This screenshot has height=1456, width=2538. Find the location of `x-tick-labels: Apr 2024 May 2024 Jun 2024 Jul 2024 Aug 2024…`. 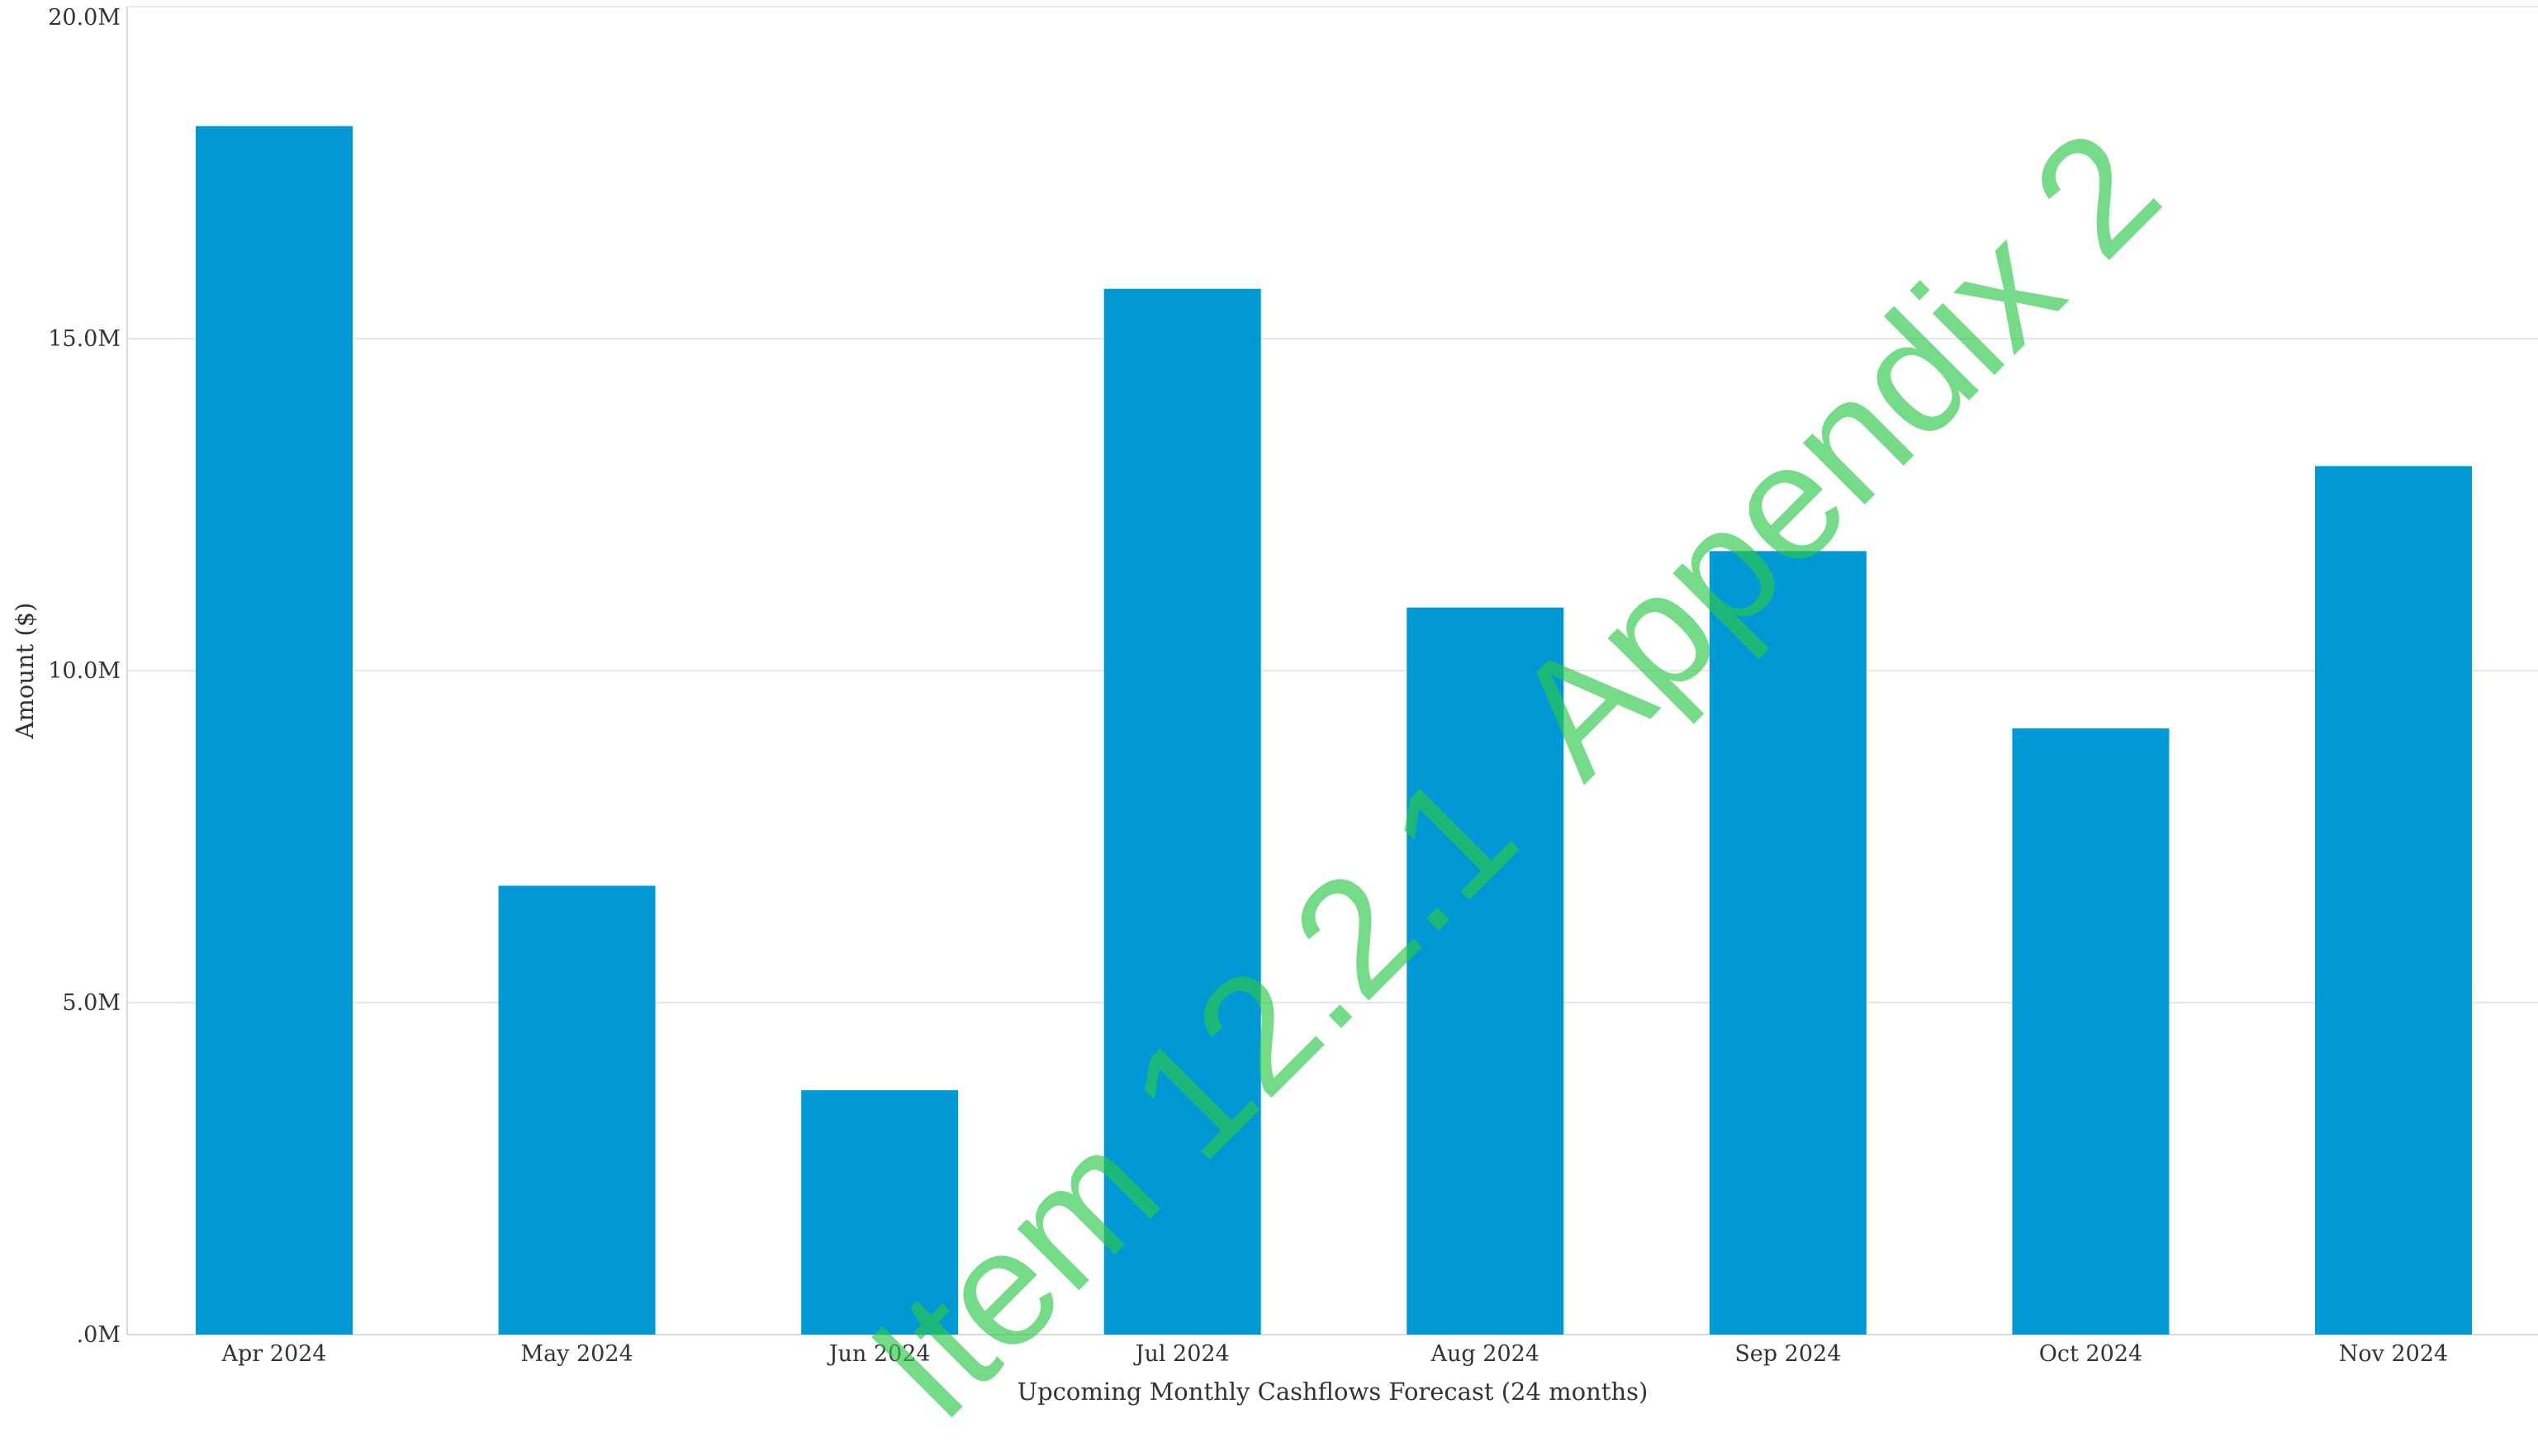

x-tick-labels: Apr 2024 May 2024 Jun 2024 Jul 2024 Aug 2024… is located at coordinates (1335, 1354).